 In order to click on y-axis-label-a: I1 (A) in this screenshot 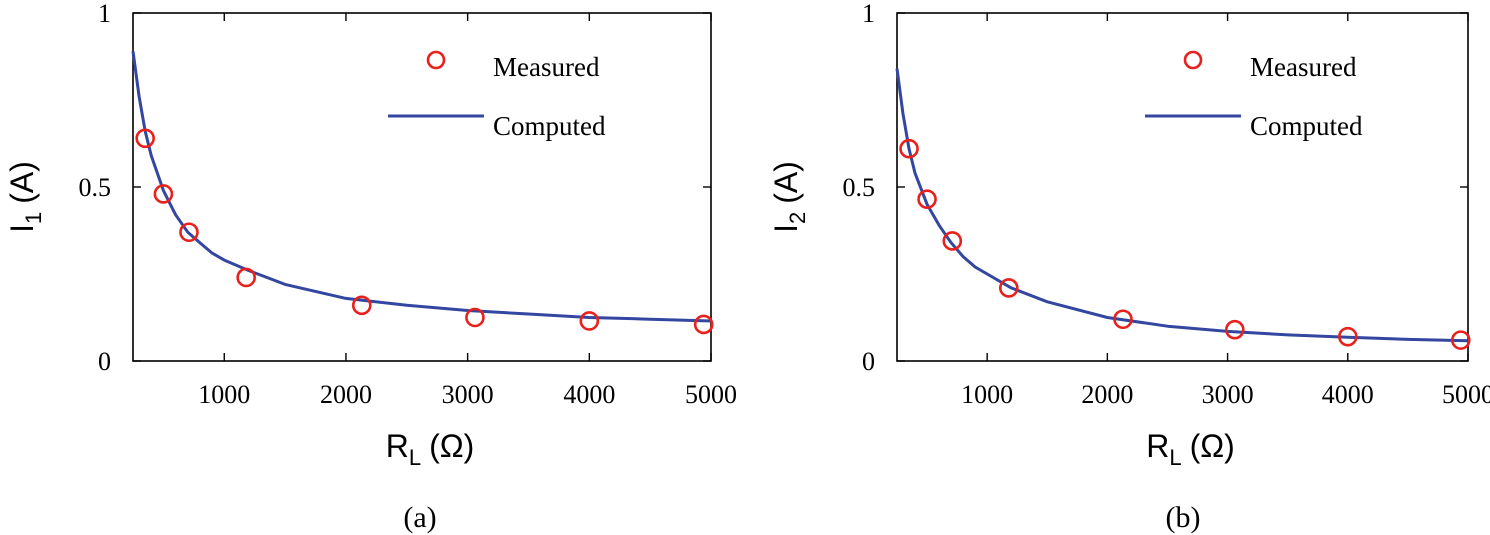, I will do `click(25, 197)`.